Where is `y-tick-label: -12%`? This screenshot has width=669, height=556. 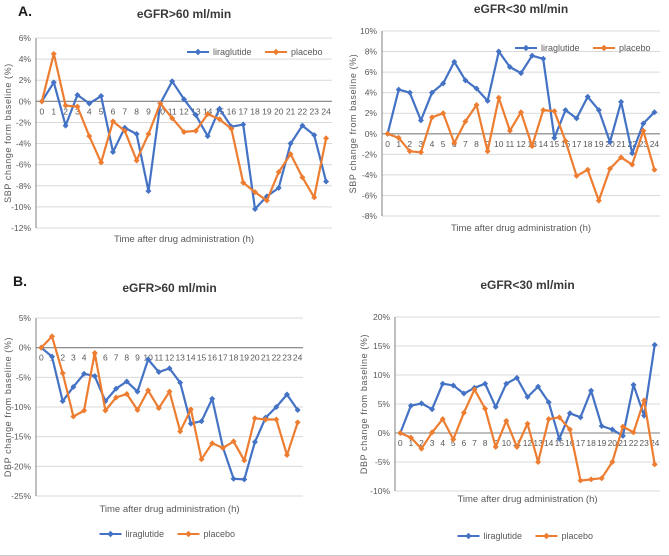
y-tick-label: -12% is located at coordinates (21, 228).